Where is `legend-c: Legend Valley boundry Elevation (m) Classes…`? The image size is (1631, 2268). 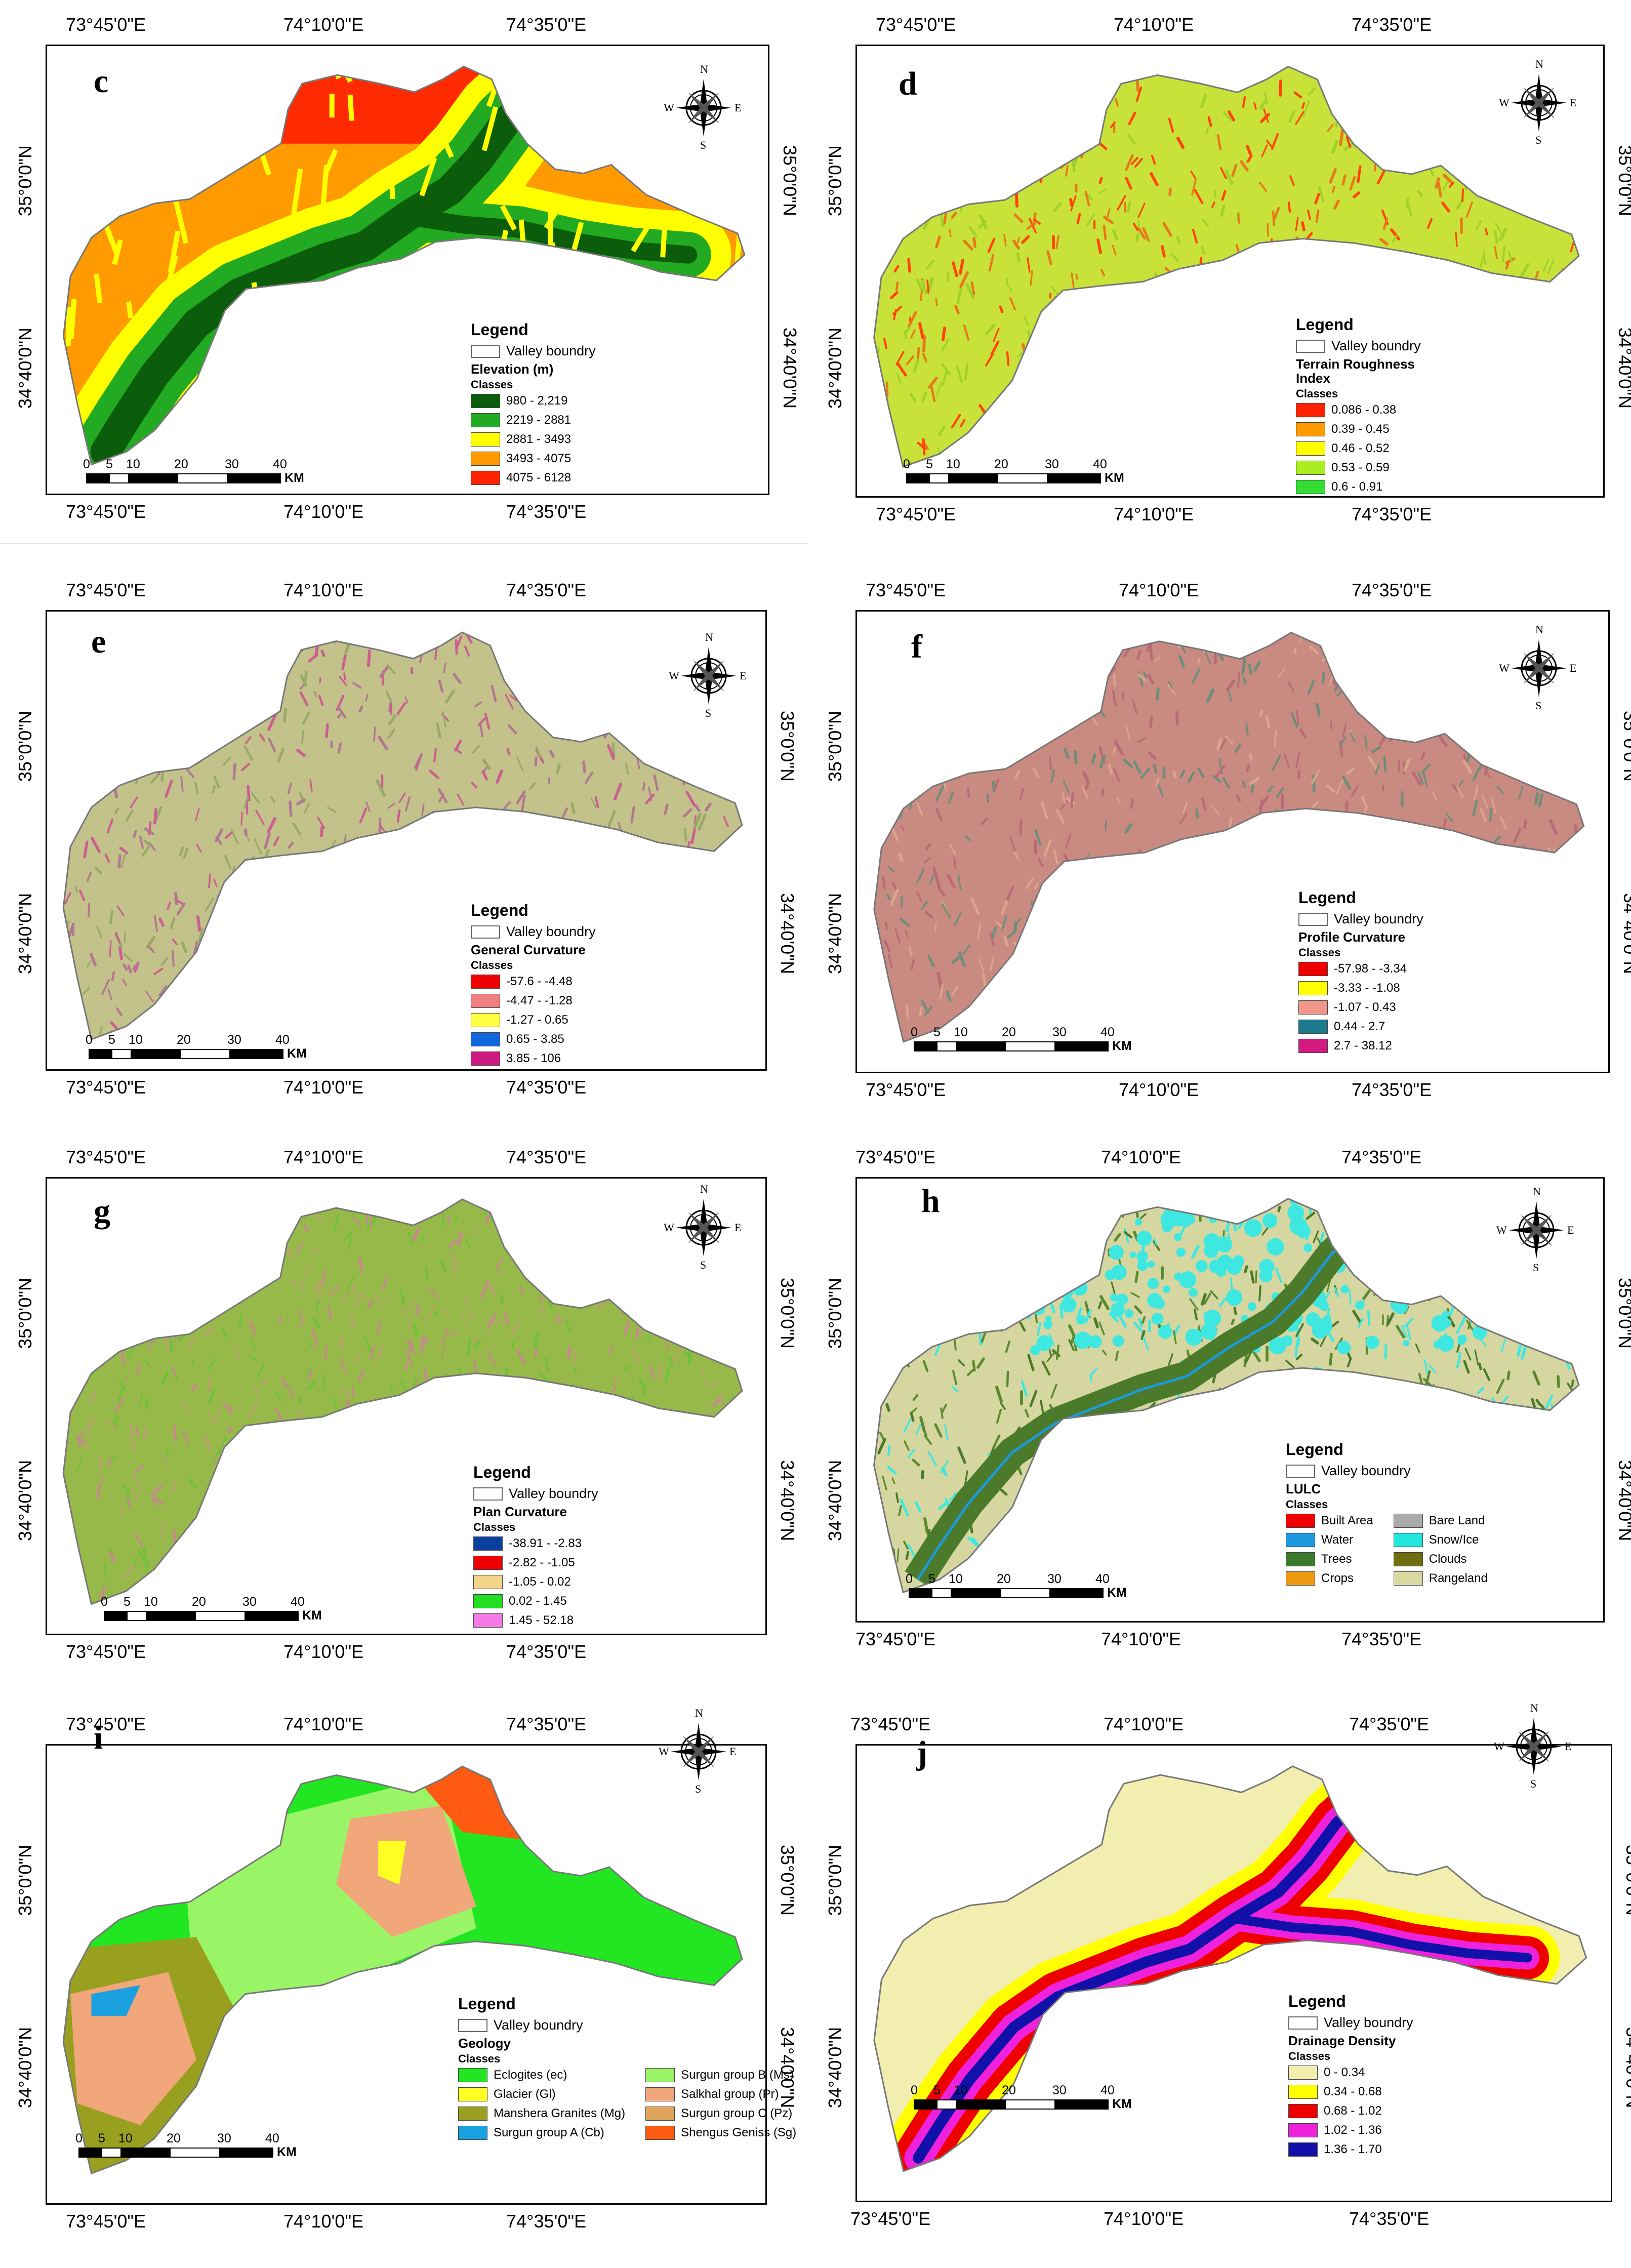 legend-c: Legend Valley boundry Elevation (m) Classes… is located at coordinates (533, 404).